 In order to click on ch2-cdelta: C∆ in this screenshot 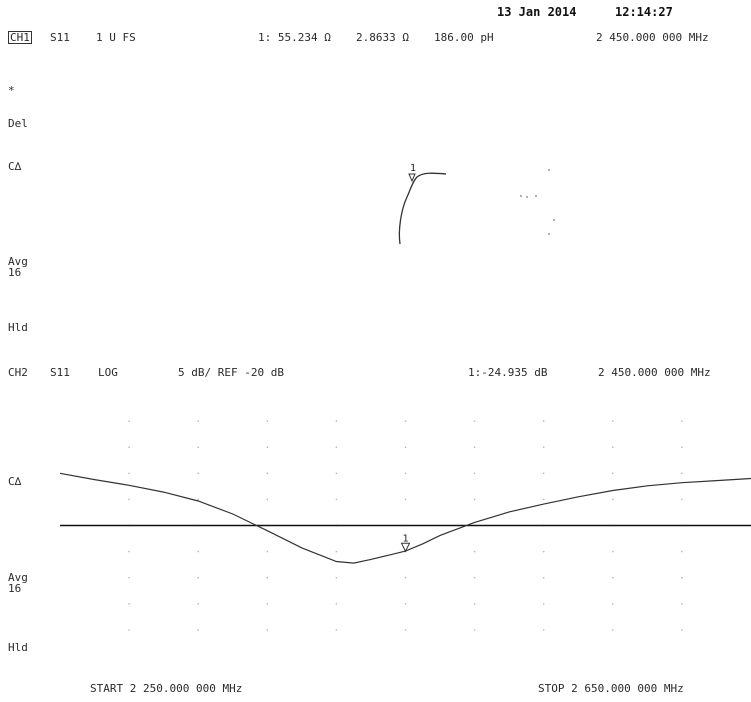, I will do `click(15, 481)`.